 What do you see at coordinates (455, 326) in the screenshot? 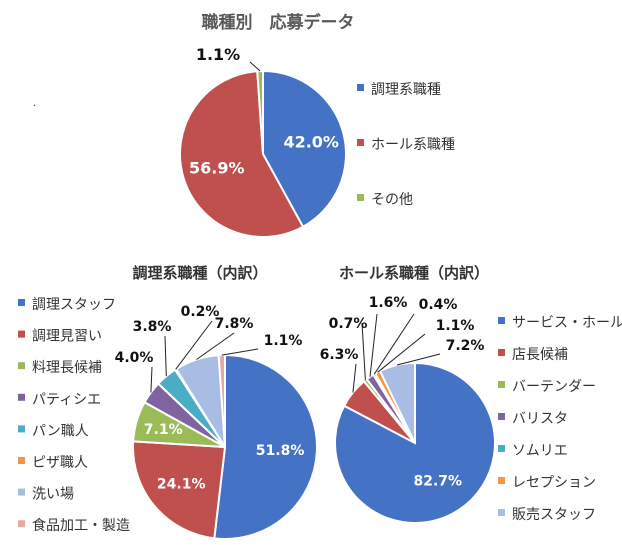
I see `pie2-data-label-5: 1.1%` at bounding box center [455, 326].